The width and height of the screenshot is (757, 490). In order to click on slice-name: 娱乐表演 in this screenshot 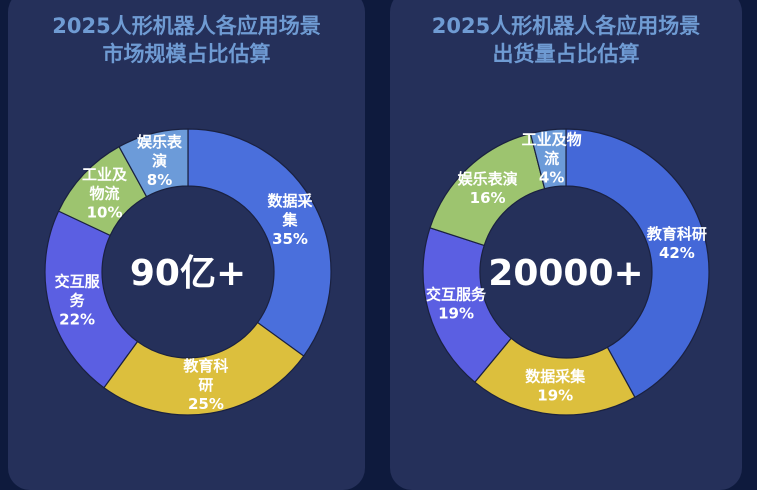, I will do `click(488, 179)`.